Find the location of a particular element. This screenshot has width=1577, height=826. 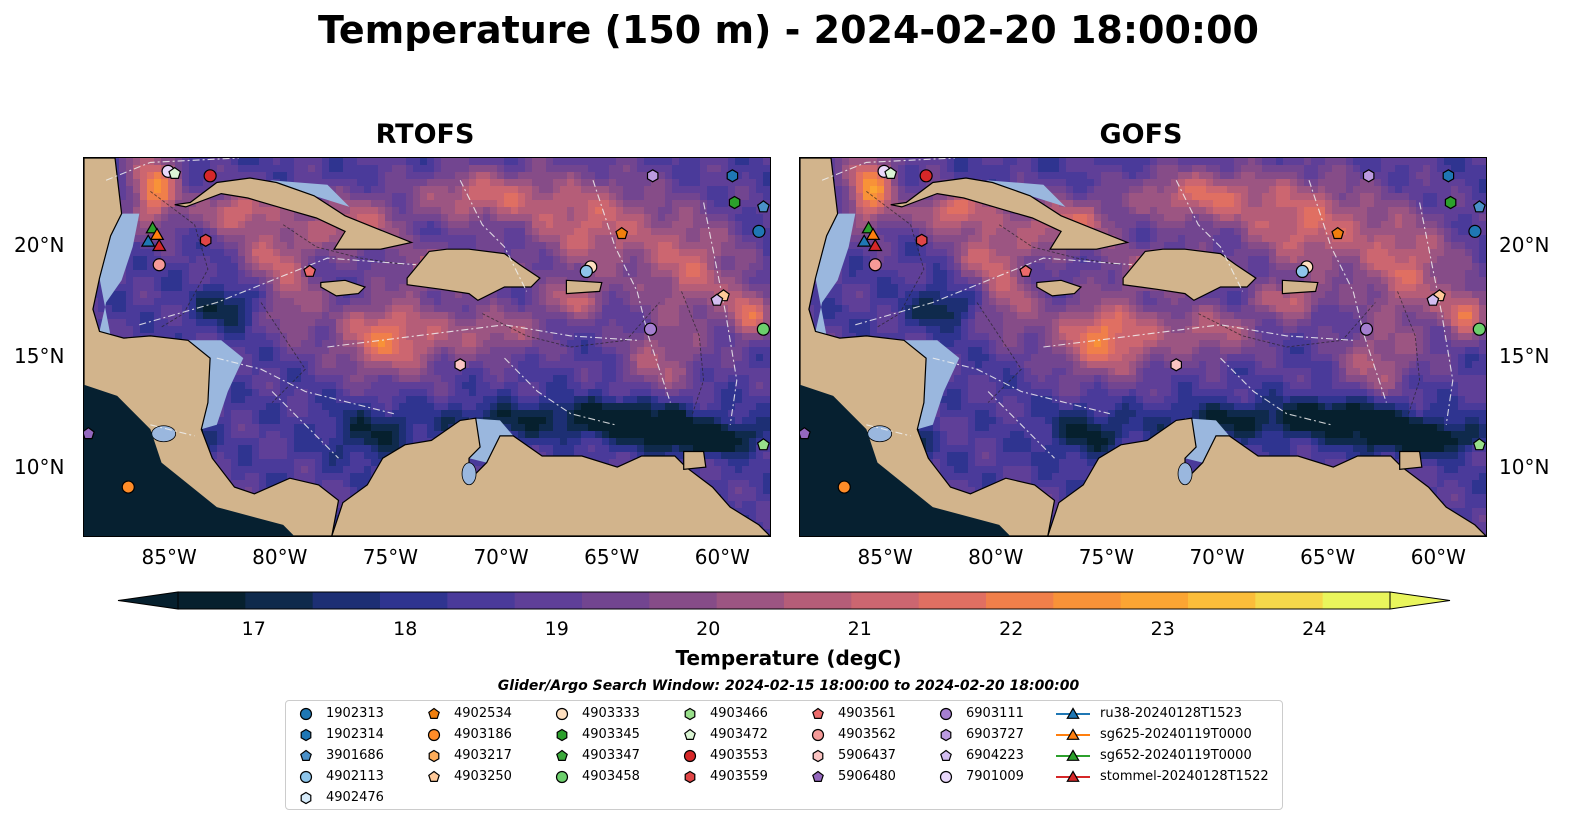

bathymetry-contours is located at coordinates (1143, 302).